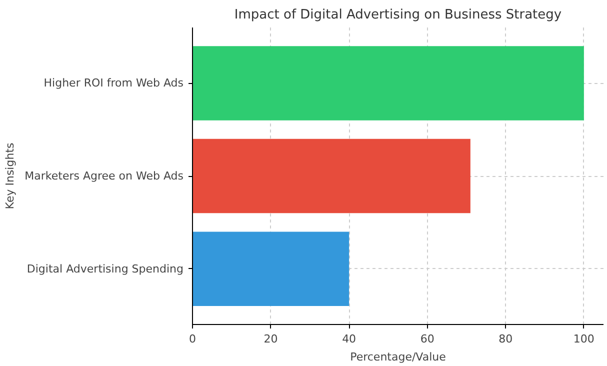 This screenshot has width=607, height=366. What do you see at coordinates (105, 269) in the screenshot?
I see `y-tick-label: Digital Advertising Spending` at bounding box center [105, 269].